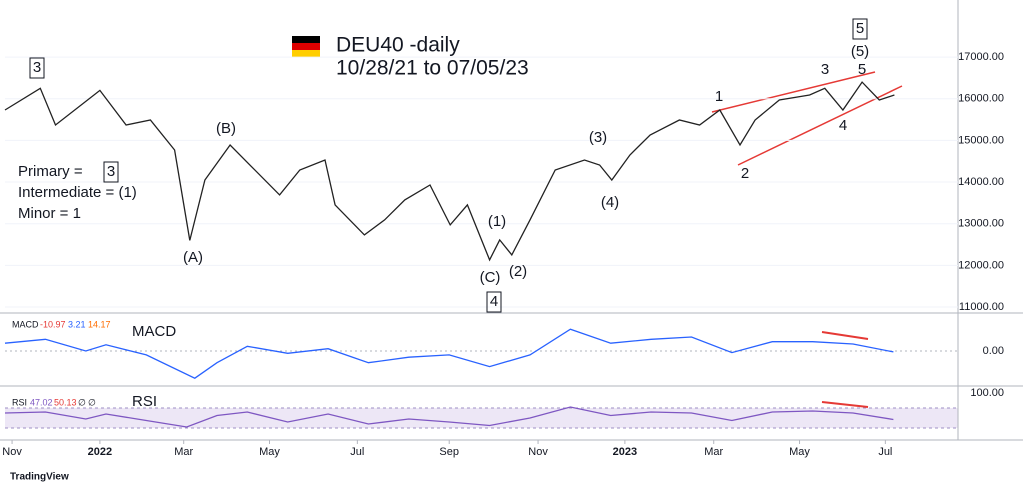 The height and width of the screenshot is (488, 1023). I want to click on y-tick-label: 16000.00, so click(981, 99).